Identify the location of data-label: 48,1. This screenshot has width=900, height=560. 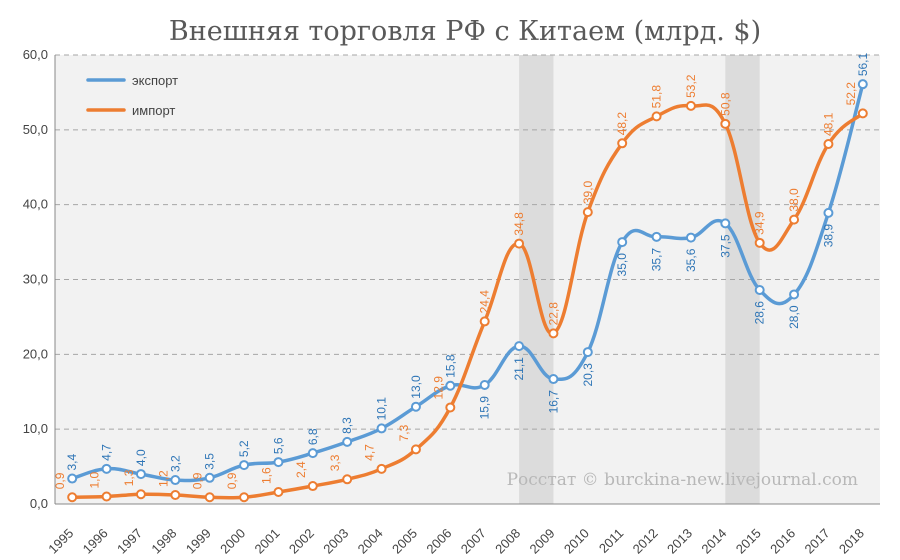
(828, 124).